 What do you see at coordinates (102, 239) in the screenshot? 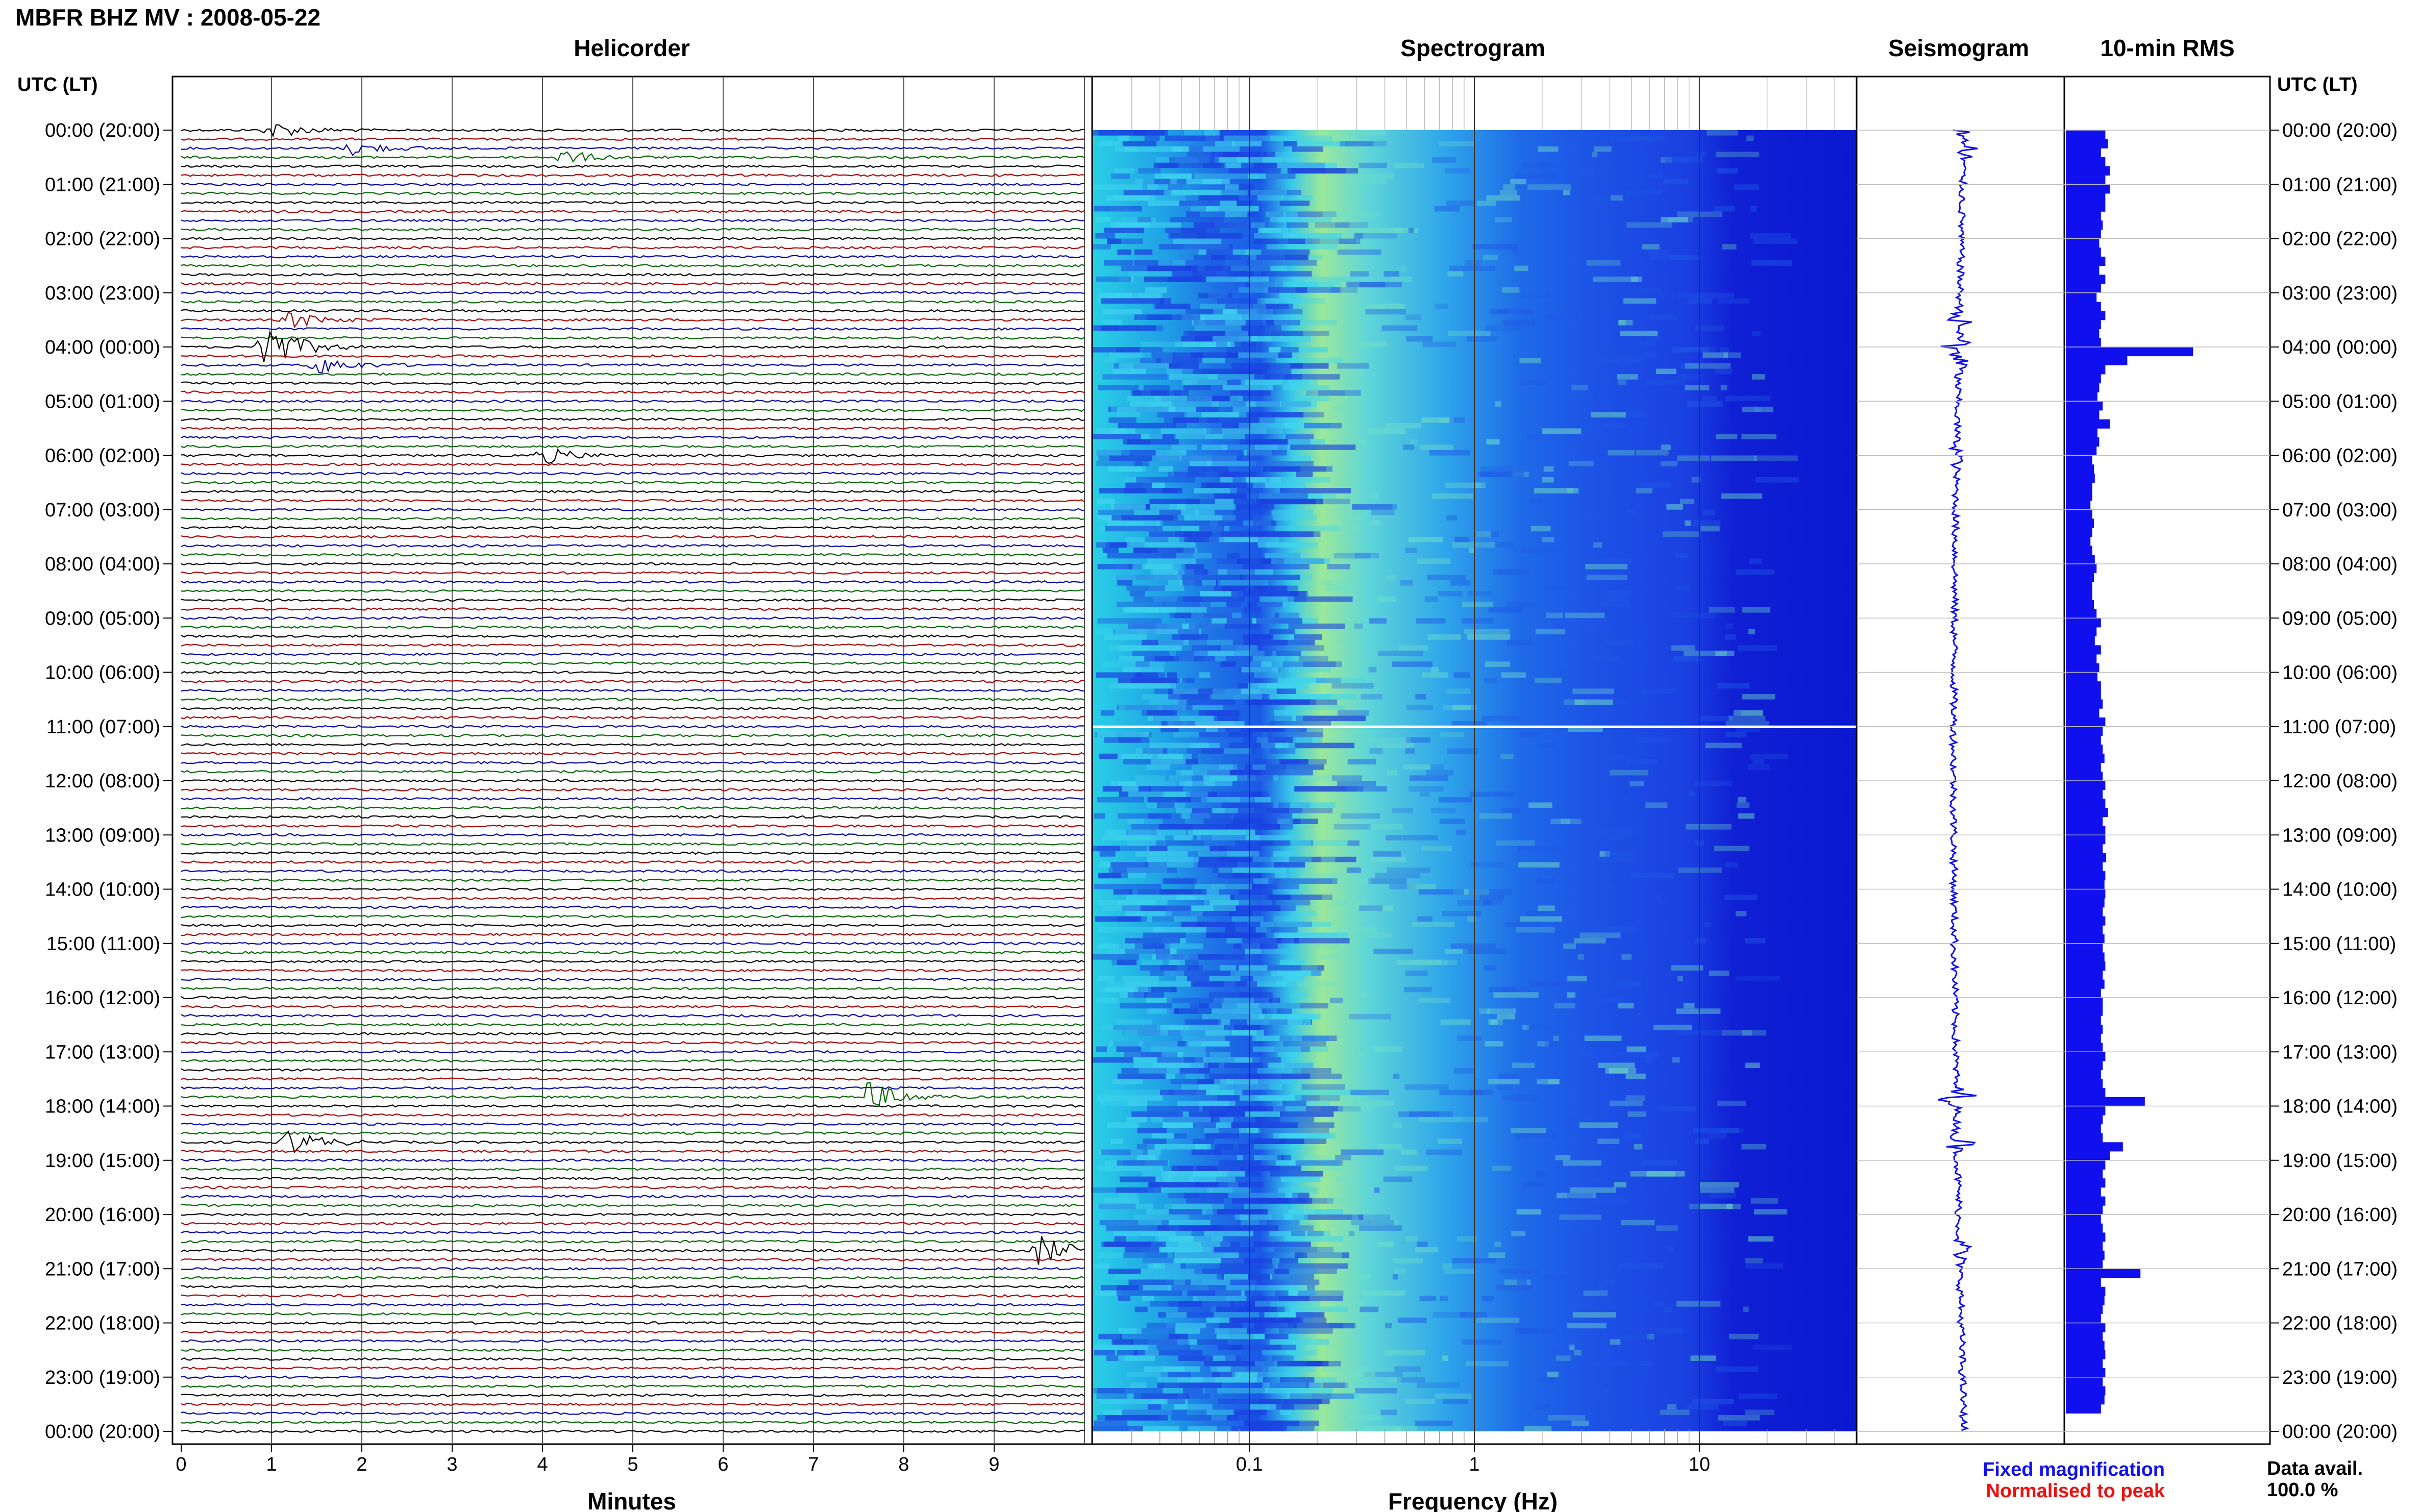
I see `time-tick-label-left: 02:00 (22:00)` at bounding box center [102, 239].